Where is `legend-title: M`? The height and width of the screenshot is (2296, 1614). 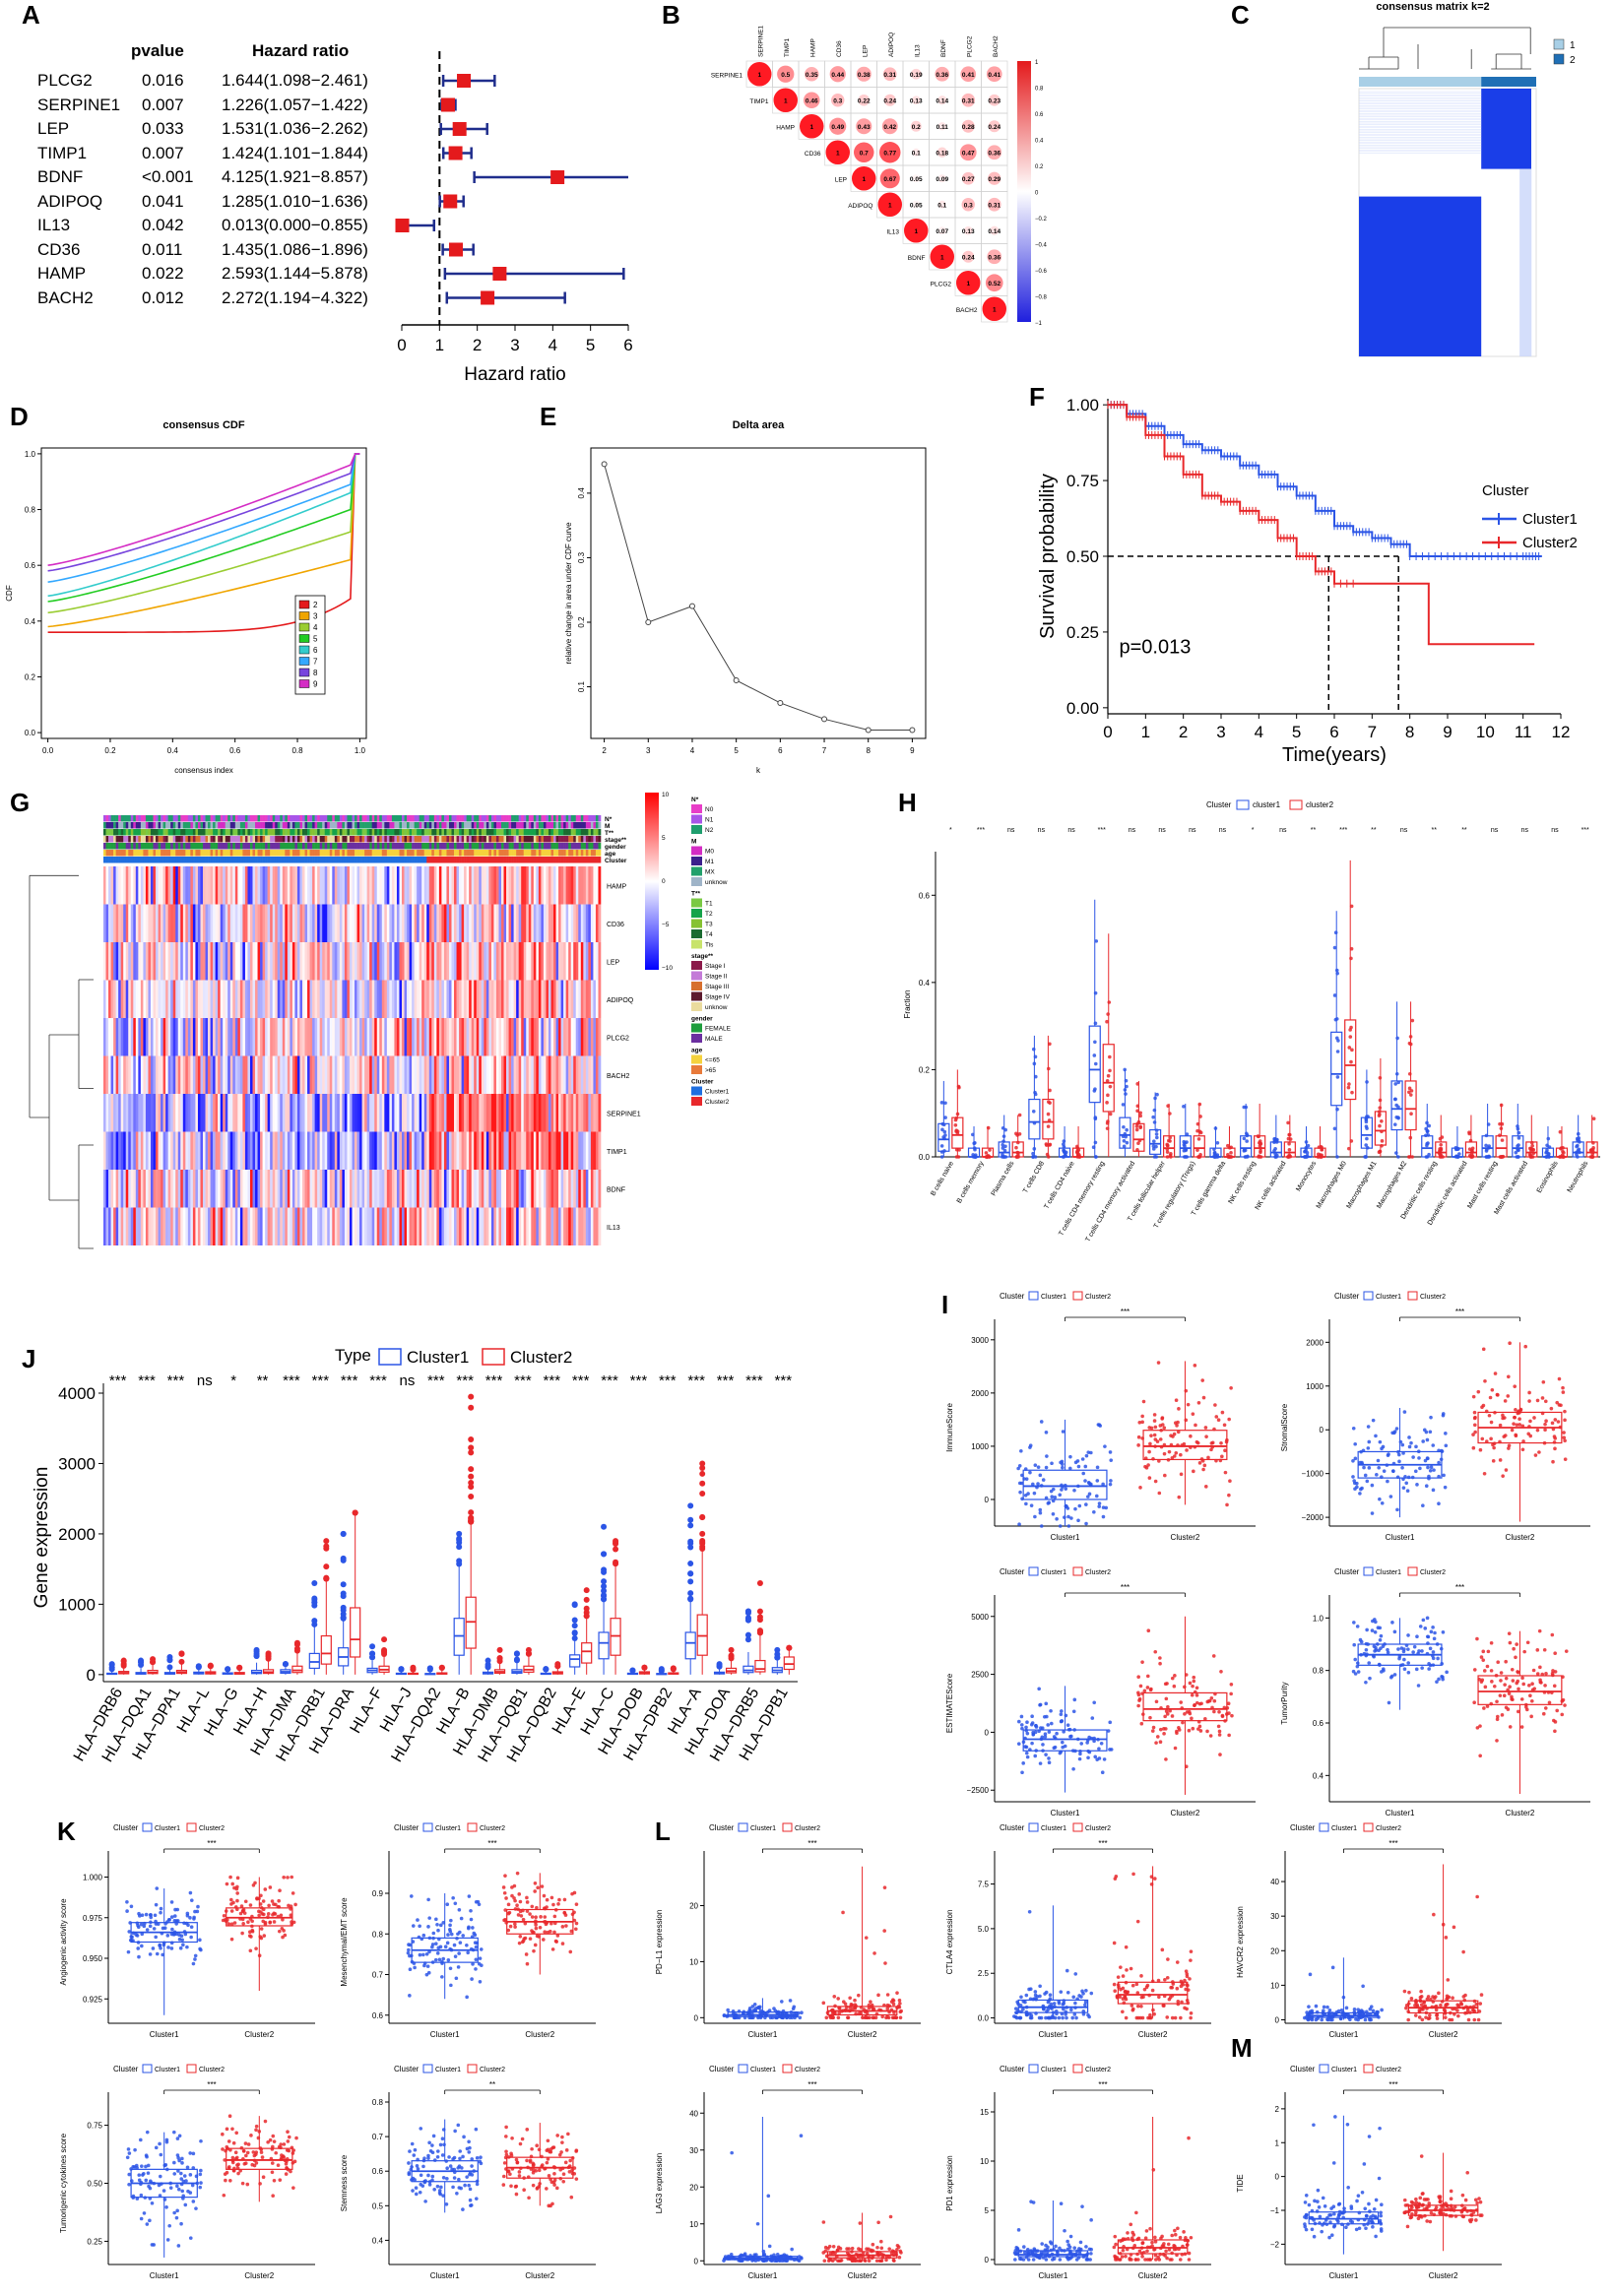 legend-title: M is located at coordinates (693, 842).